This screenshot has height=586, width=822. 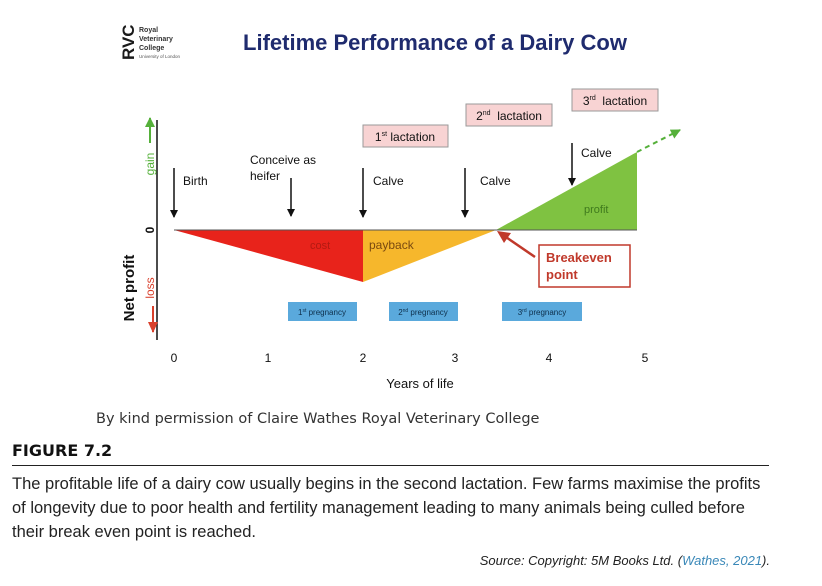 What do you see at coordinates (150, 164) in the screenshot?
I see `y-axis-gain-label: gain` at bounding box center [150, 164].